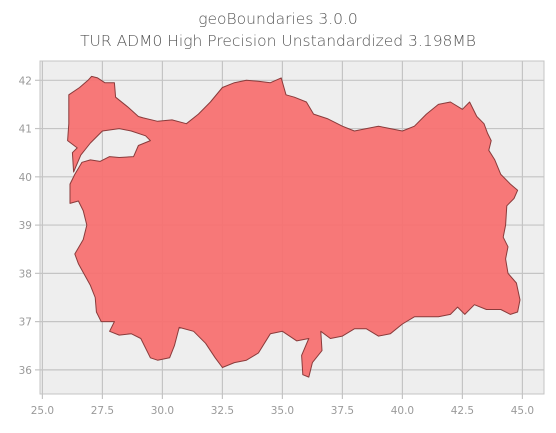 This screenshot has height=433, width=556. I want to click on y-tick-label: 36, so click(26, 371).